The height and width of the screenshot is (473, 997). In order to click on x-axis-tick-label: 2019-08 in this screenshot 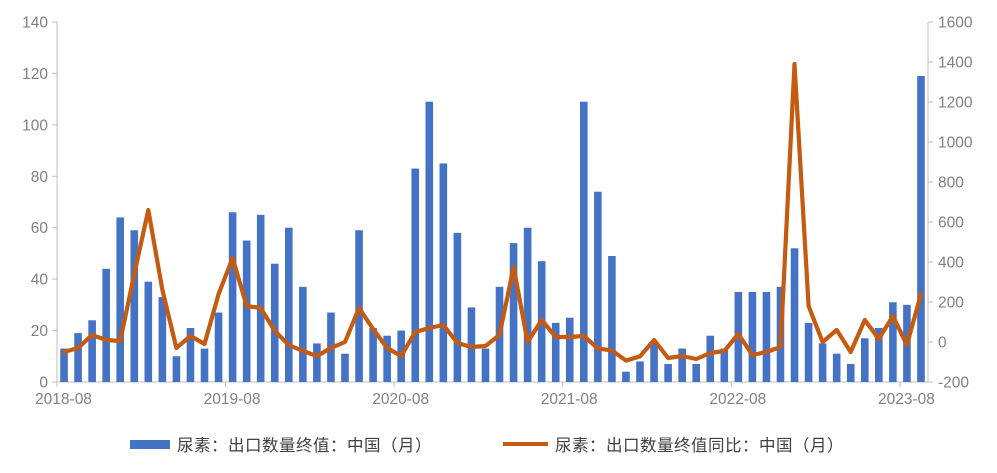, I will do `click(232, 399)`.